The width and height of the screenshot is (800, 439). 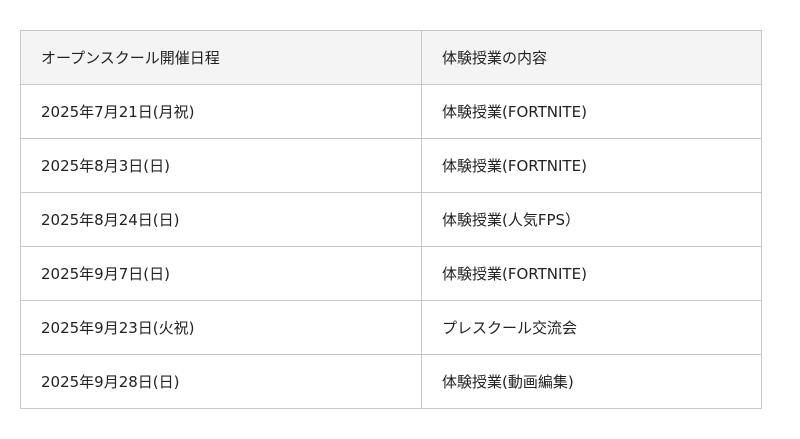 I want to click on table-header-row: オープンスクール開催日程 体験授業の内容, so click(x=391, y=57).